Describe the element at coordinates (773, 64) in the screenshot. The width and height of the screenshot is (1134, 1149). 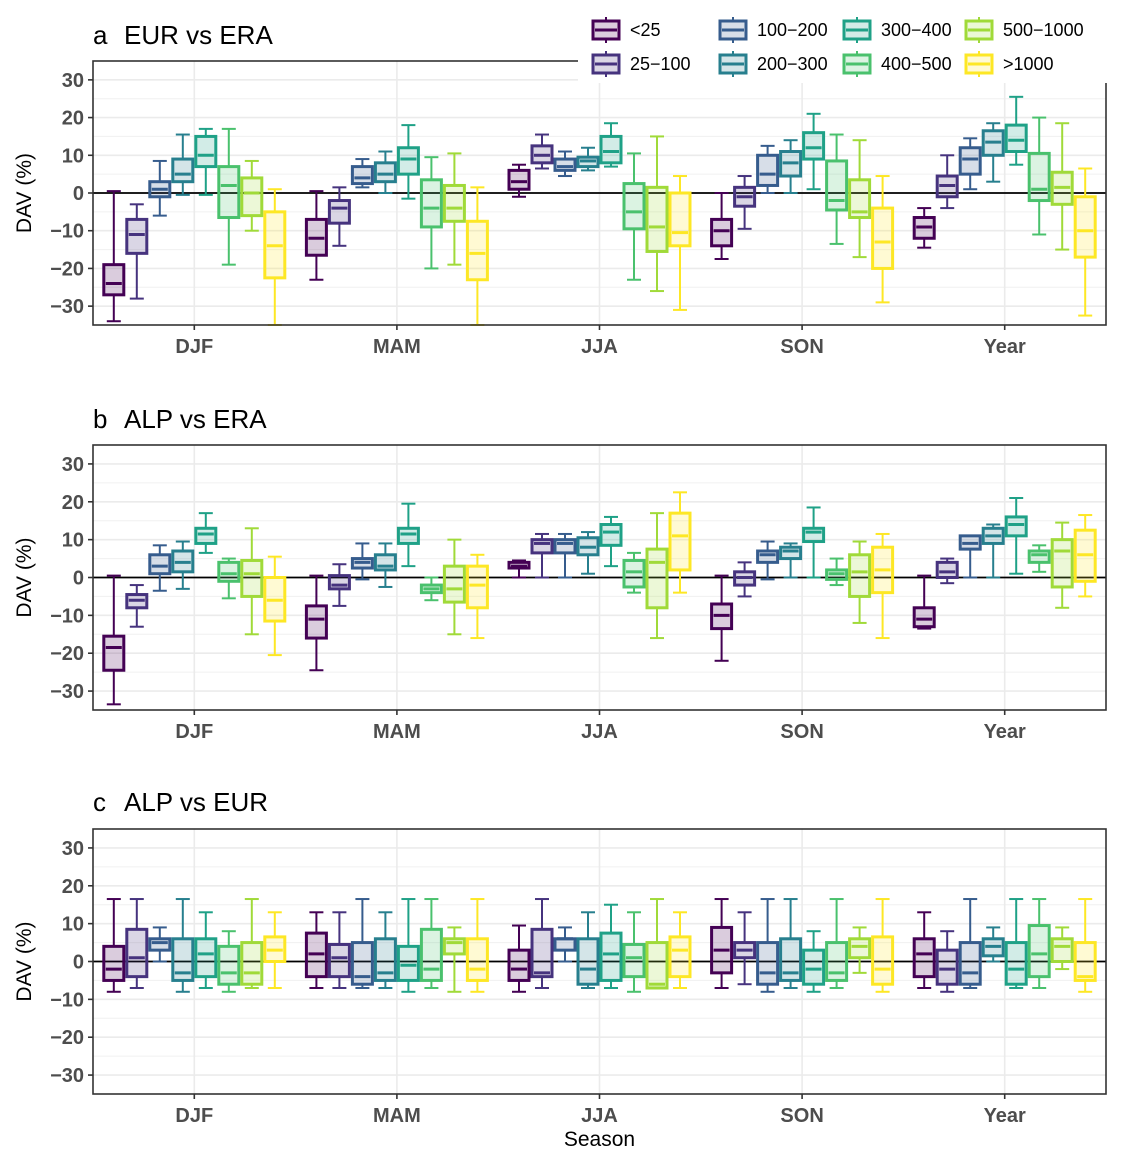
I see `legend-item-3: 200−300` at that location.